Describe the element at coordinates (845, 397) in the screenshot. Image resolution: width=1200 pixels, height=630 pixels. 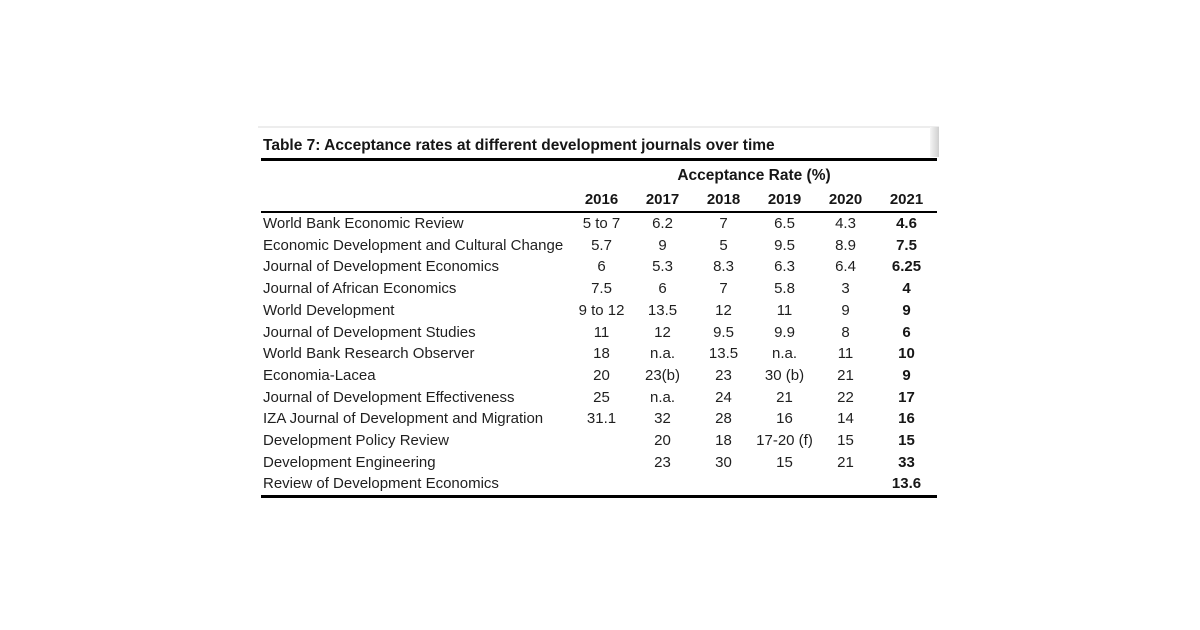
I see `rate-value: 22` at that location.